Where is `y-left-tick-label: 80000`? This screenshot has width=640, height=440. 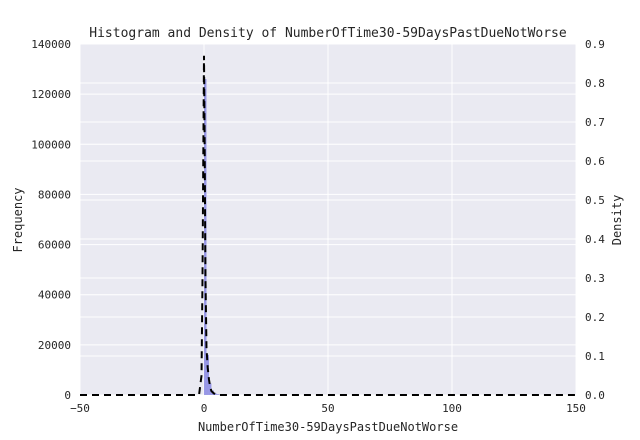
y-left-tick-label: 80000 is located at coordinates (54, 194).